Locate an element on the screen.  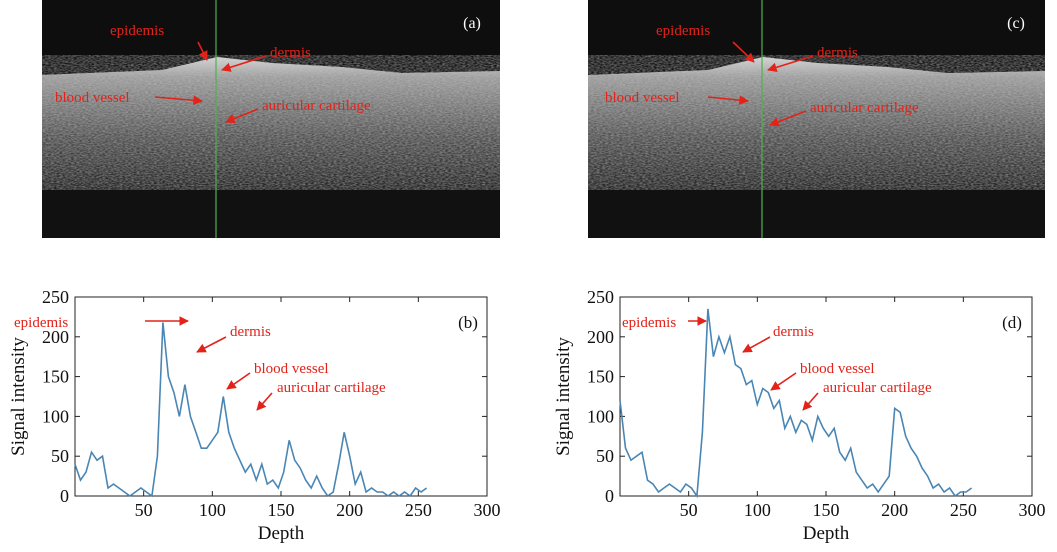
panel-label: (d) is located at coordinates (1012, 322).